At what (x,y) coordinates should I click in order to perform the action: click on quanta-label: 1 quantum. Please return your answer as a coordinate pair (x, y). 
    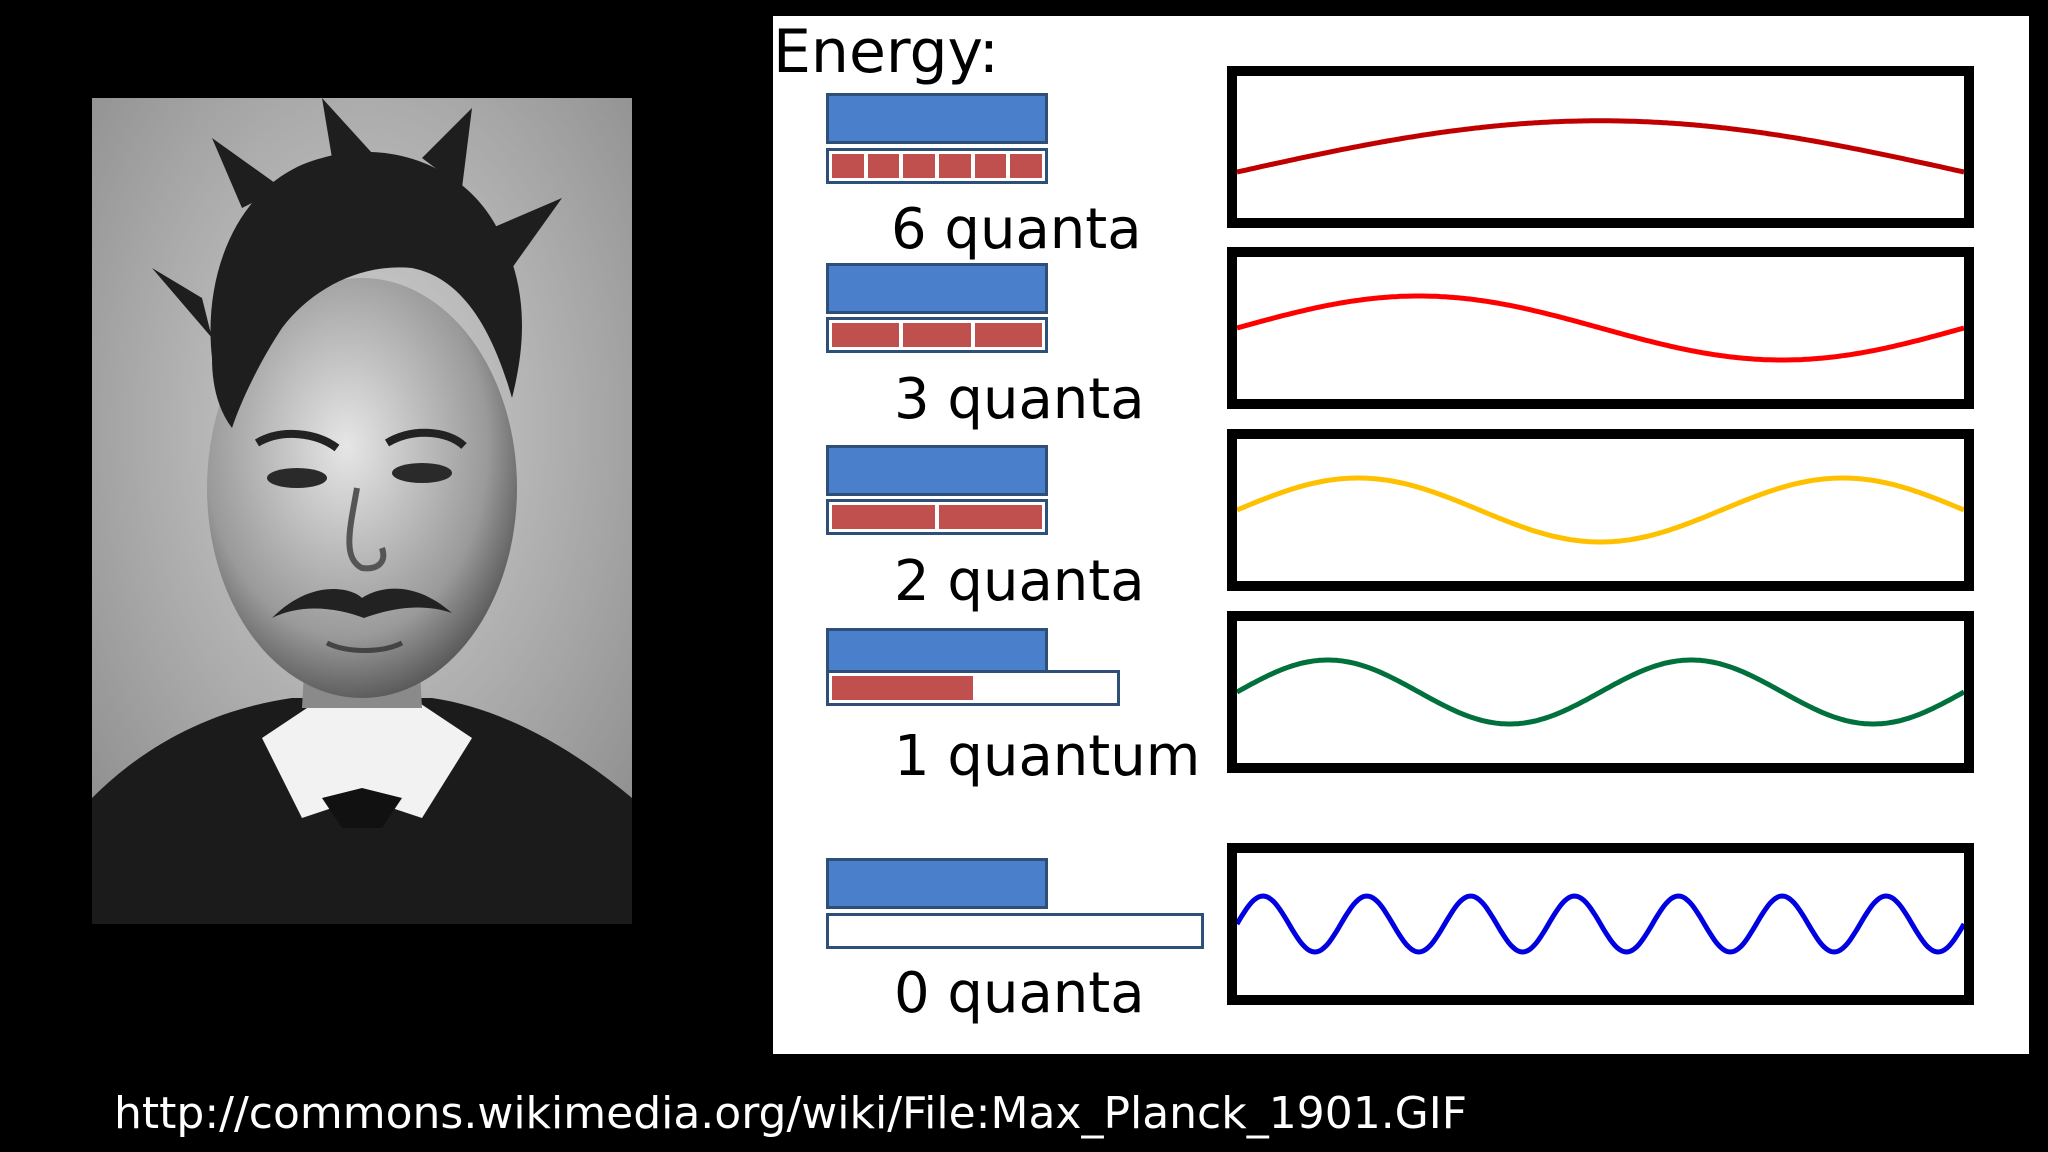
    Looking at the image, I should click on (1047, 756).